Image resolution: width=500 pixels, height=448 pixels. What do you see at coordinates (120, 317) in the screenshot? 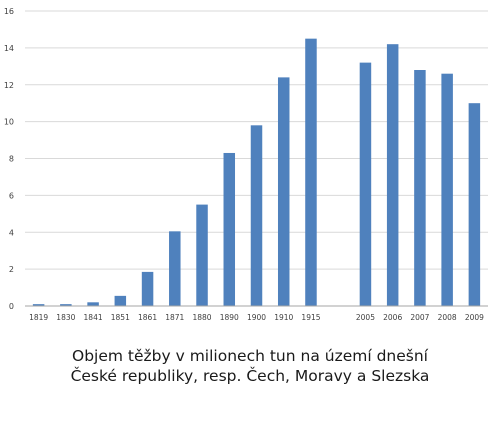
I see `x-tick-label: 1851` at bounding box center [120, 317].